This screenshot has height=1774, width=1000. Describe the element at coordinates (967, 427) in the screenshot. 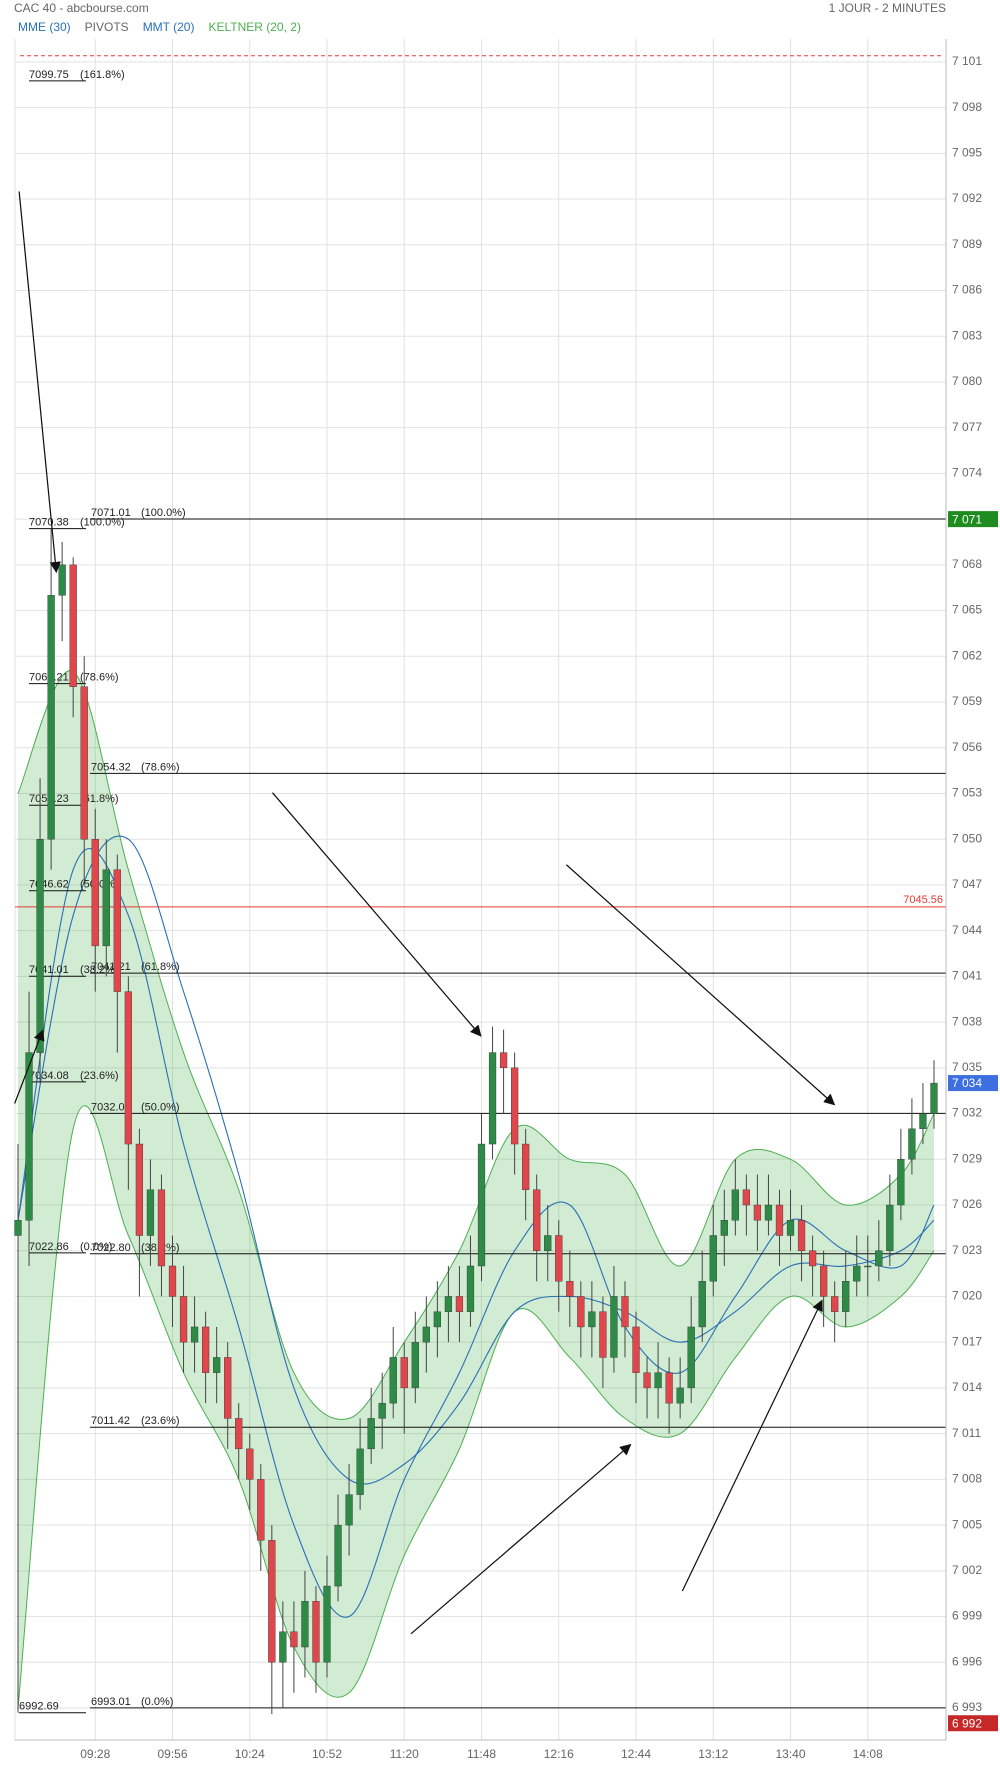

I see `y-tick-label: 7 077` at that location.